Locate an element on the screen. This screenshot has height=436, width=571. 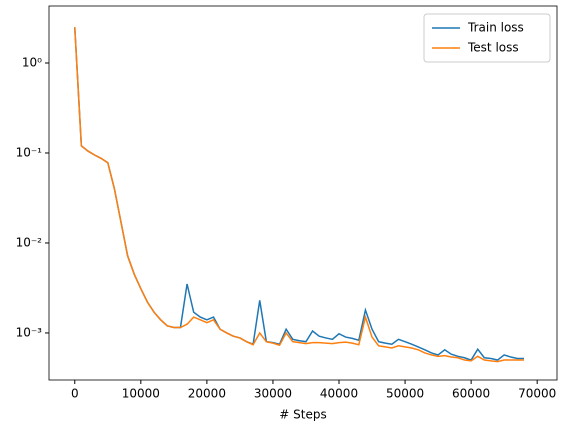
x-tick-label: 0 is located at coordinates (75, 394).